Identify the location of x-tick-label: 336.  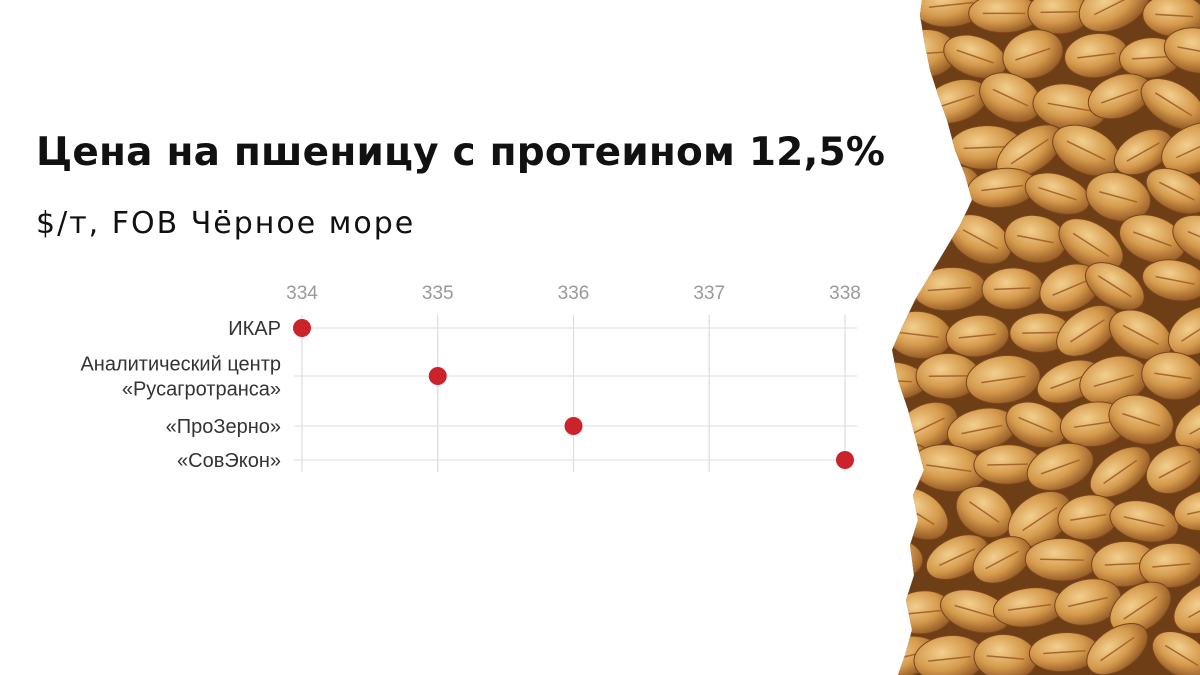
(574, 293).